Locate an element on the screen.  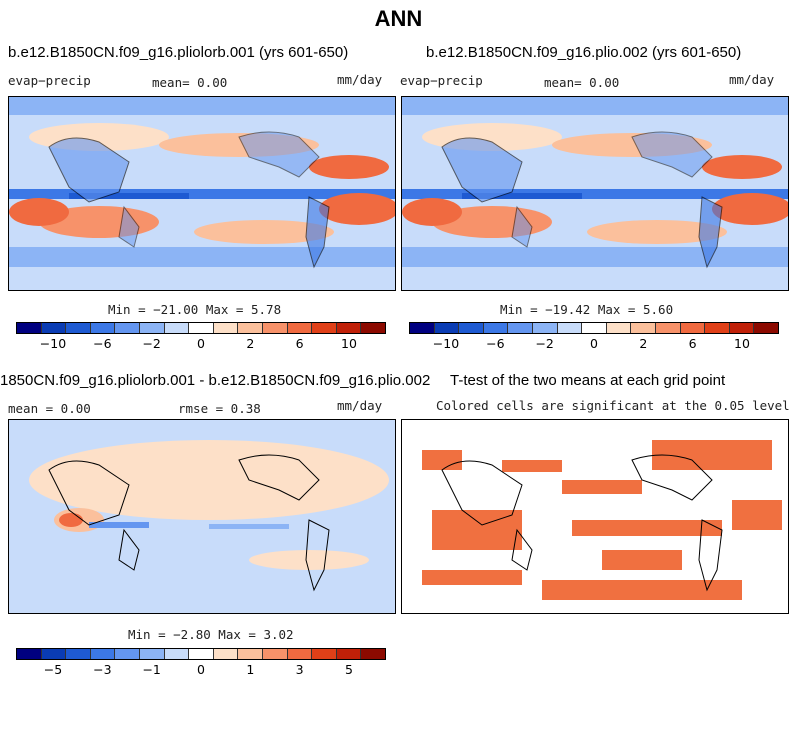
panel3-colorbar: −5 −3 −1 0 1 3 5 is located at coordinates (201, 662).